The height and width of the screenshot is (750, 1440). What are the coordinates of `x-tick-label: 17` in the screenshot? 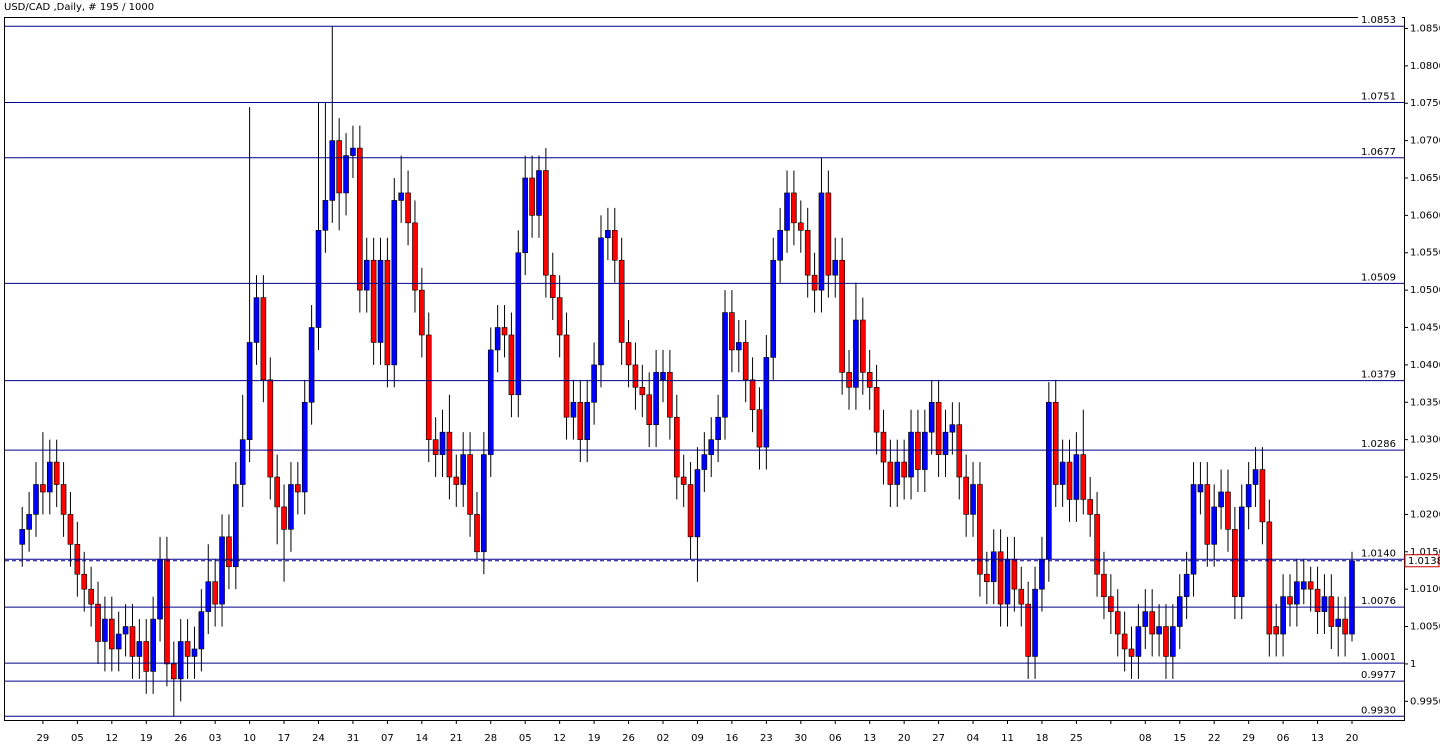 It's located at (284, 738).